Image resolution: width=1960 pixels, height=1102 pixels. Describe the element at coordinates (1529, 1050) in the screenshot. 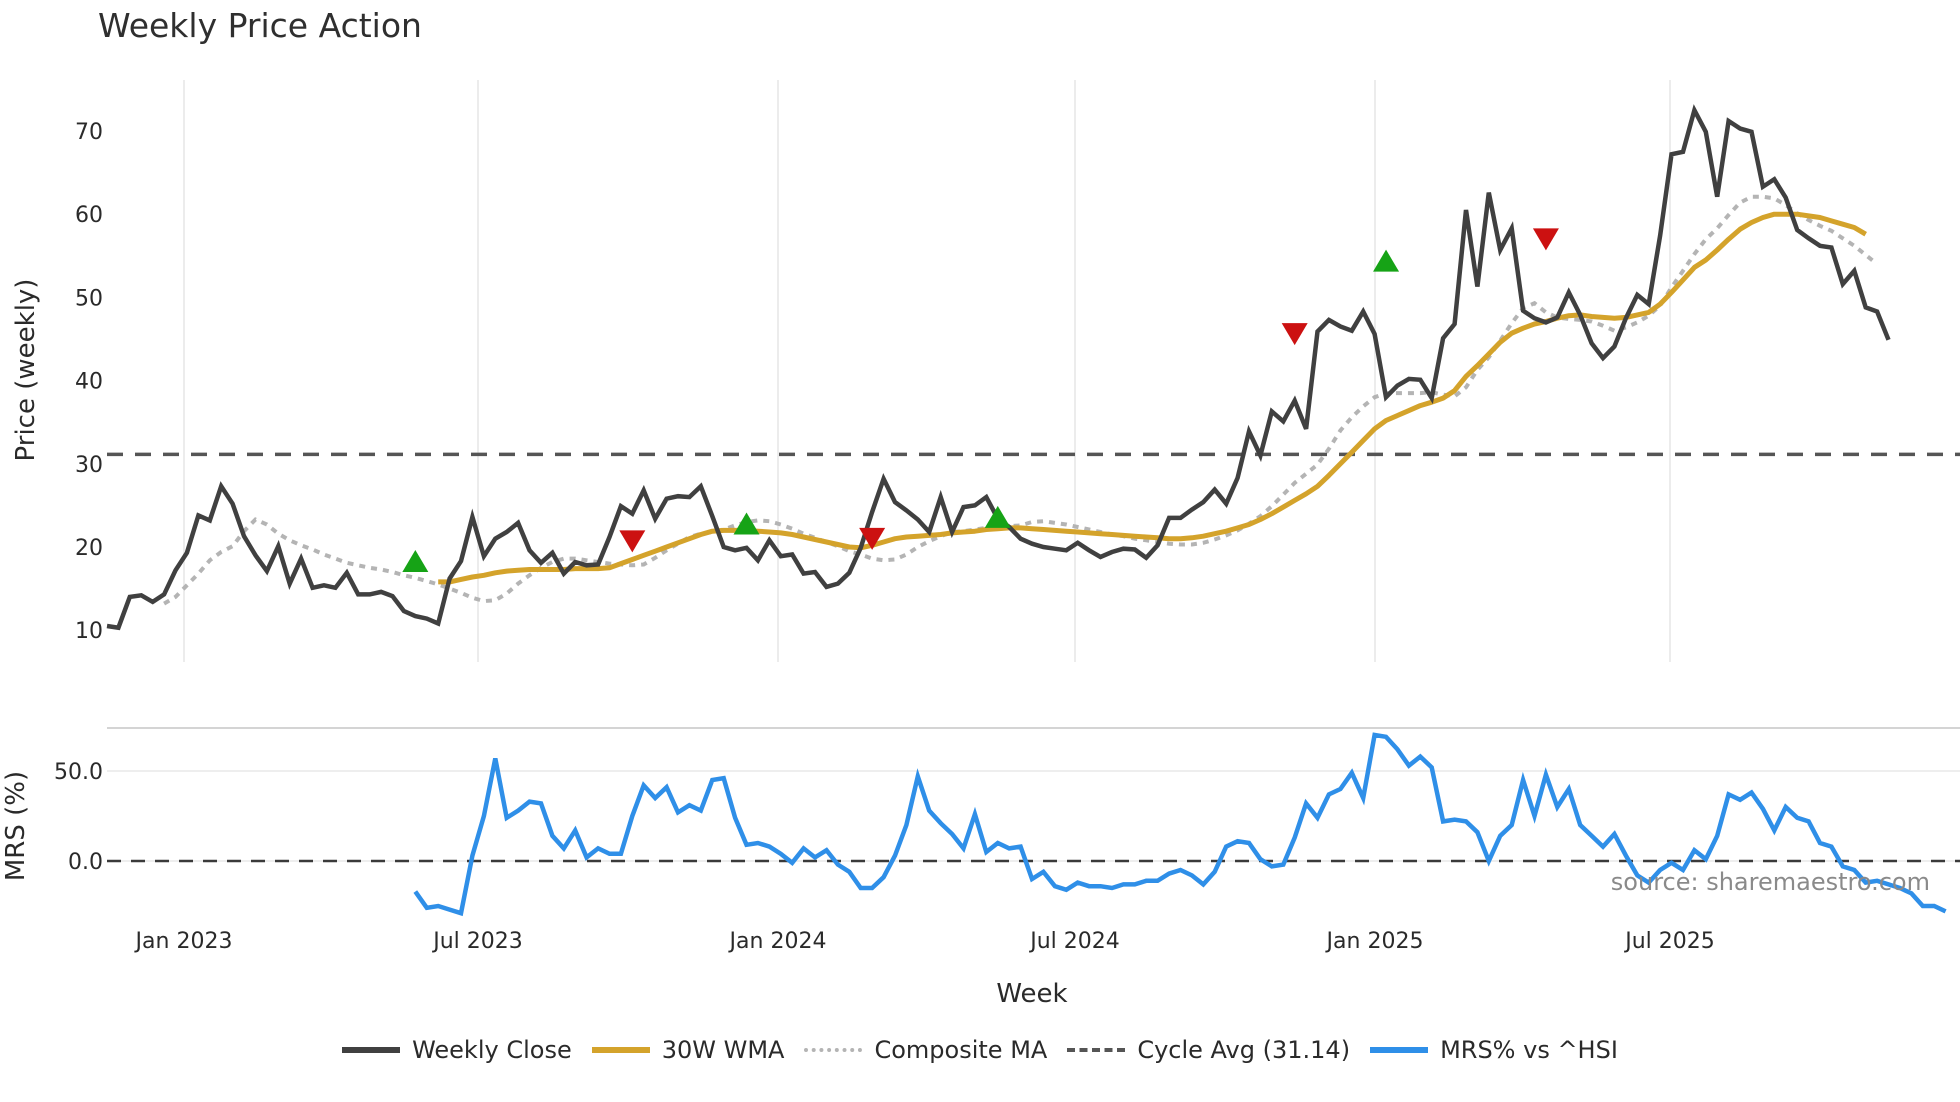

I see `legend-label: MRS% vs ^HSI` at that location.